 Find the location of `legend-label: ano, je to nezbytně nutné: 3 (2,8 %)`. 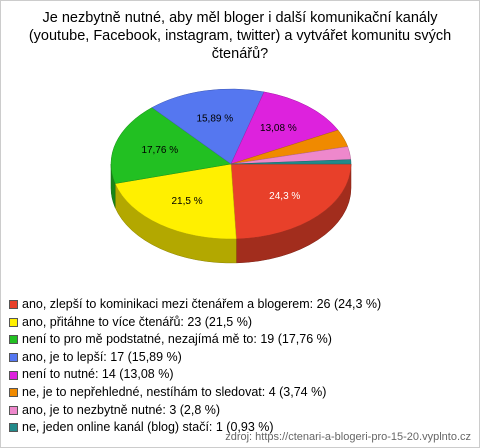

legend-label: ano, je to nezbytně nutné: 3 (2,8 %) is located at coordinates (121, 409).